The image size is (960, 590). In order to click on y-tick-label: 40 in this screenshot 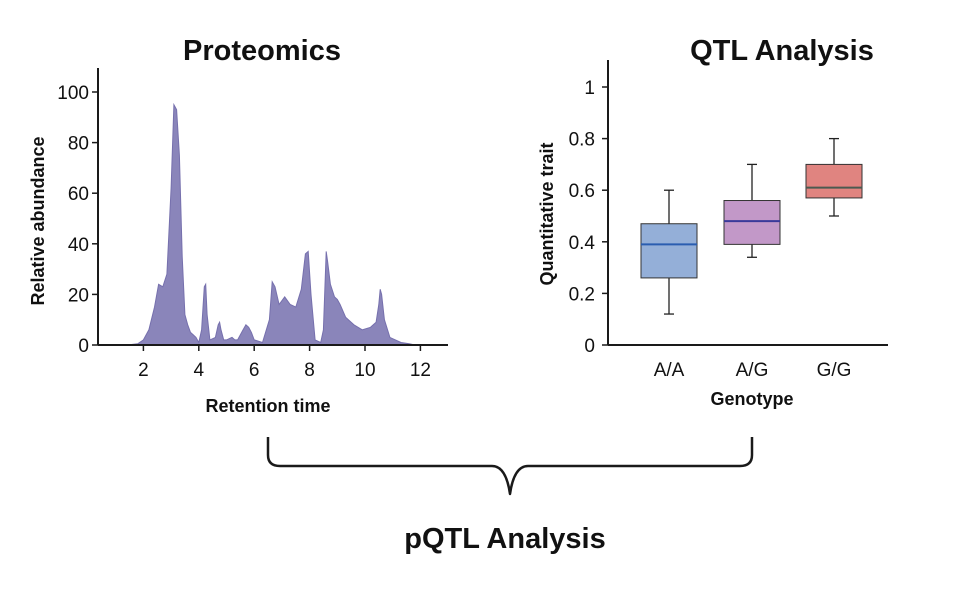, I will do `click(78, 245)`.